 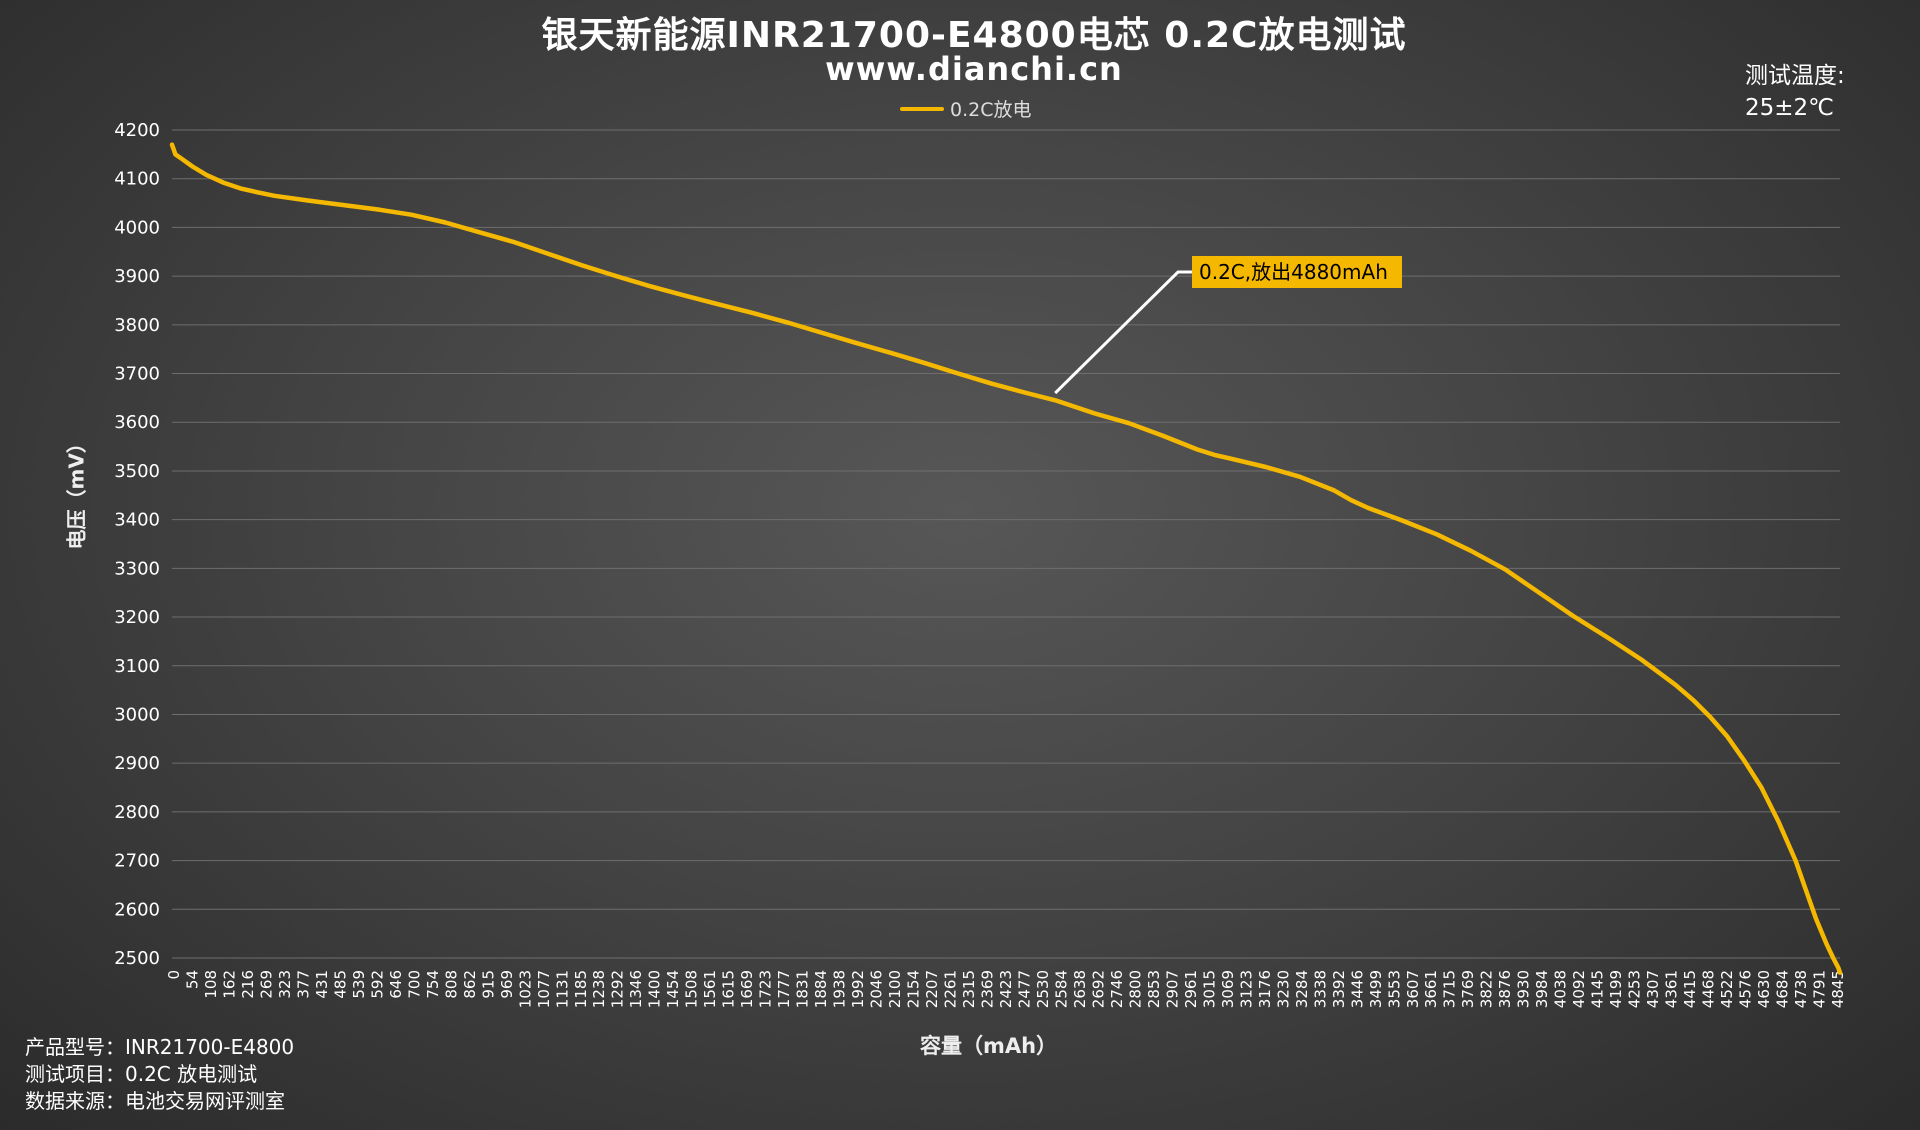 I want to click on x-tick-label: 3876, so click(x=1505, y=989).